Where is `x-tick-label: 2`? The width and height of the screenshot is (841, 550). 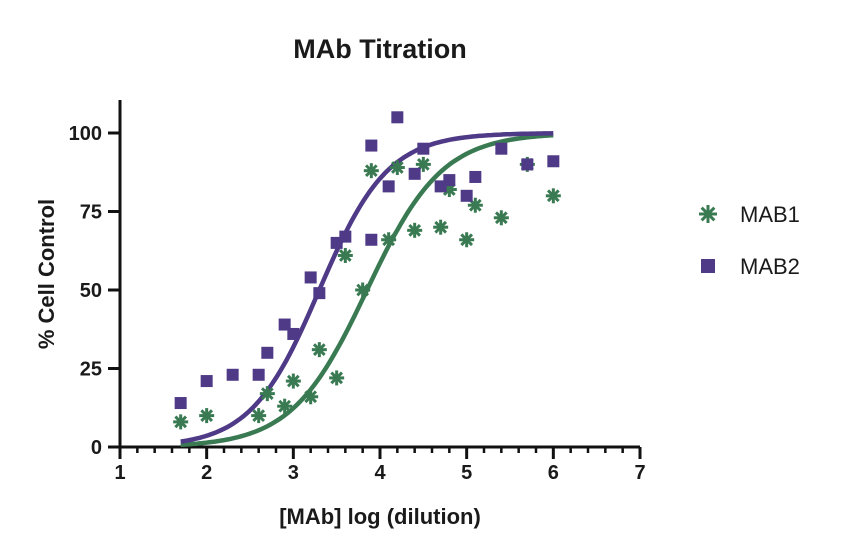
x-tick-label: 2 is located at coordinates (206, 473).